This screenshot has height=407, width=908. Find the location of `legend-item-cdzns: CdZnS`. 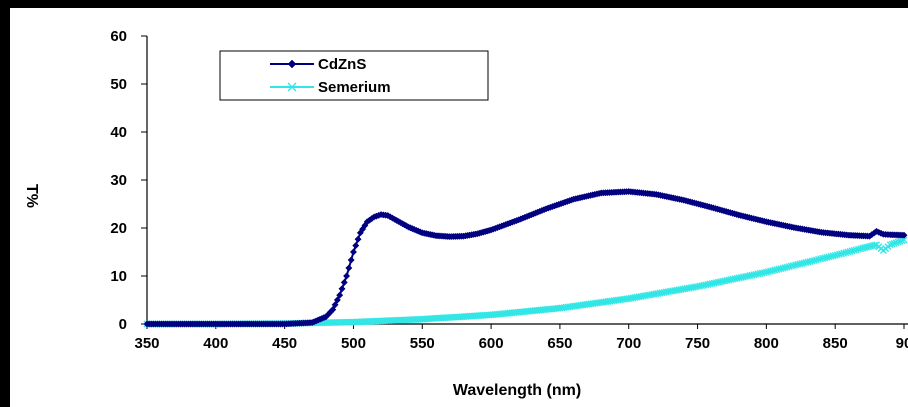

legend-item-cdzns: CdZnS is located at coordinates (318, 64).